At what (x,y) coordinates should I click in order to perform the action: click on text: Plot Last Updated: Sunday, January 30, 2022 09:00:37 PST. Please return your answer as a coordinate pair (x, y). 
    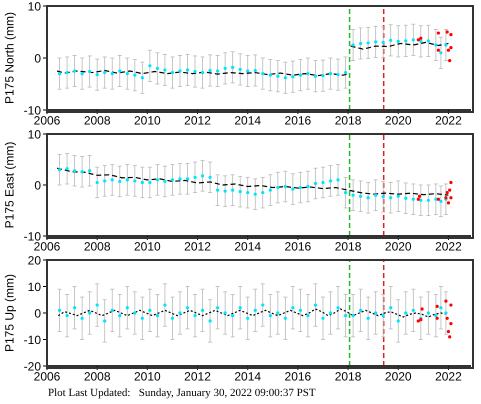
    Looking at the image, I should click on (182, 393).